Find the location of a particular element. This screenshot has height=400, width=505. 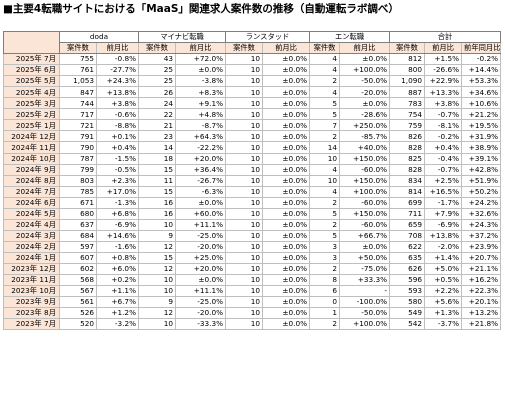

table-cell: +2.3% is located at coordinates (117, 180).